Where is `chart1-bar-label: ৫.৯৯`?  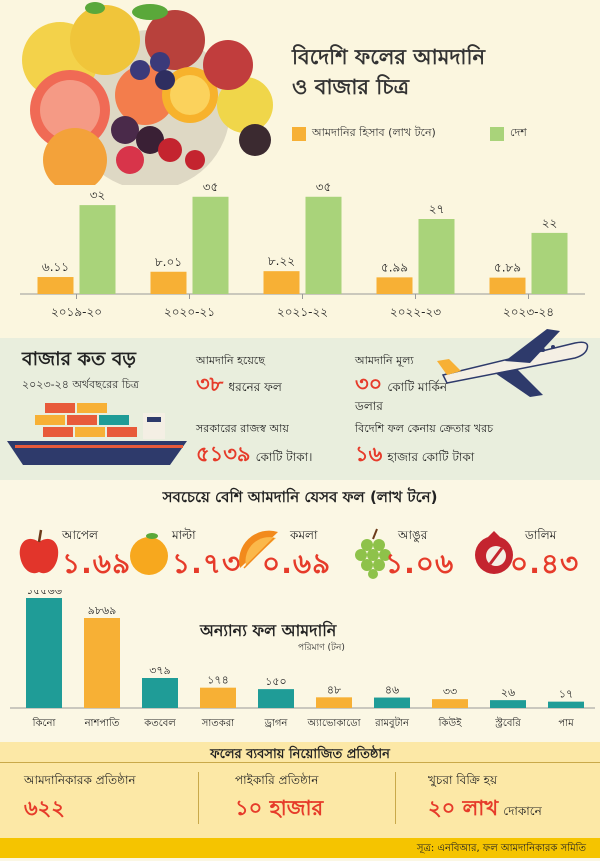
chart1-bar-label: ৫.৯৯ is located at coordinates (394, 267).